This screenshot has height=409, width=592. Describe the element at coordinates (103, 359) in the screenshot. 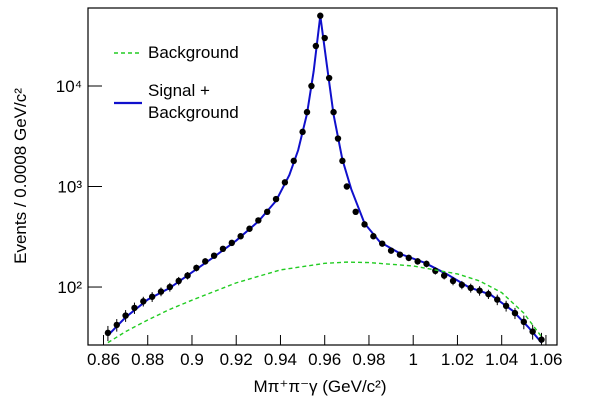

I see `x-tick-label: 0.86` at that location.